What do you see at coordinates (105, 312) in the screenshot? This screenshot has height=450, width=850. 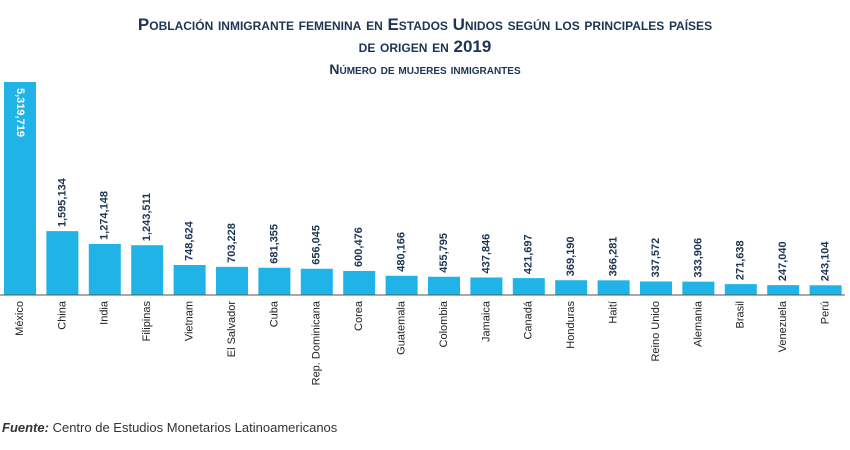 I see `x-tick-label: India` at bounding box center [105, 312].